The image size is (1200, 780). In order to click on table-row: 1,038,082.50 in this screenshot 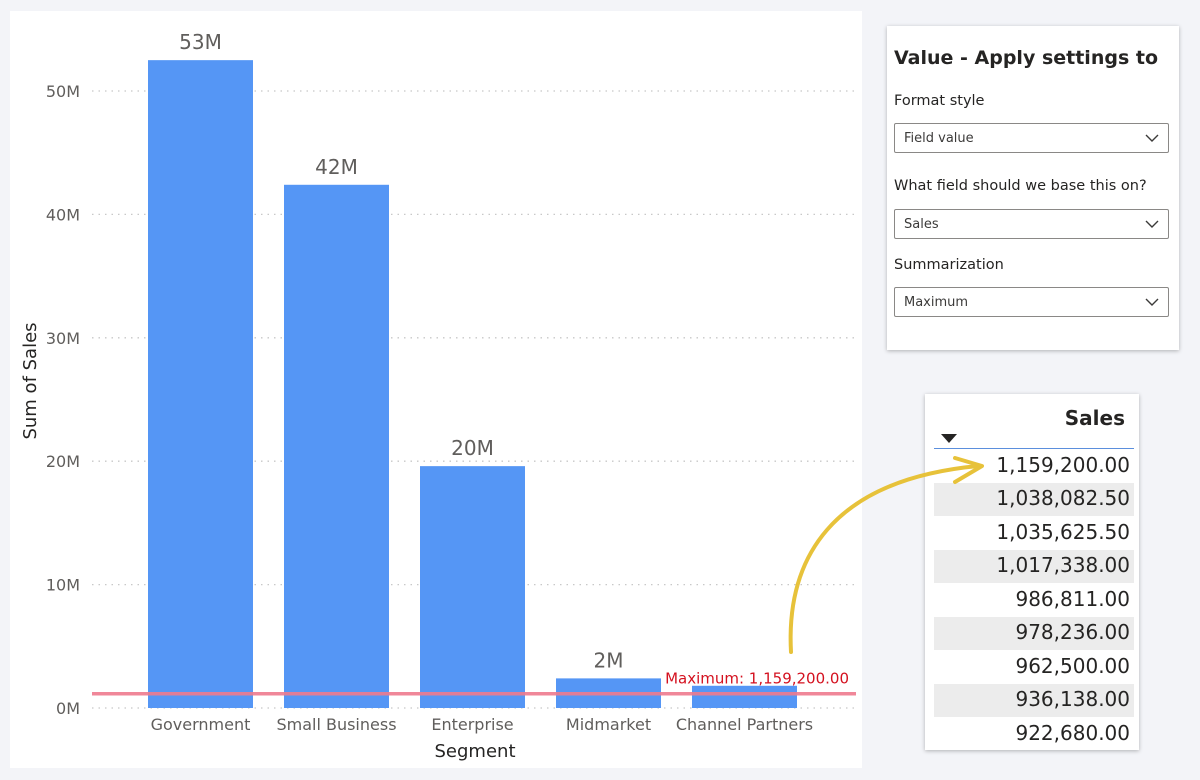, I will do `click(1034, 499)`.